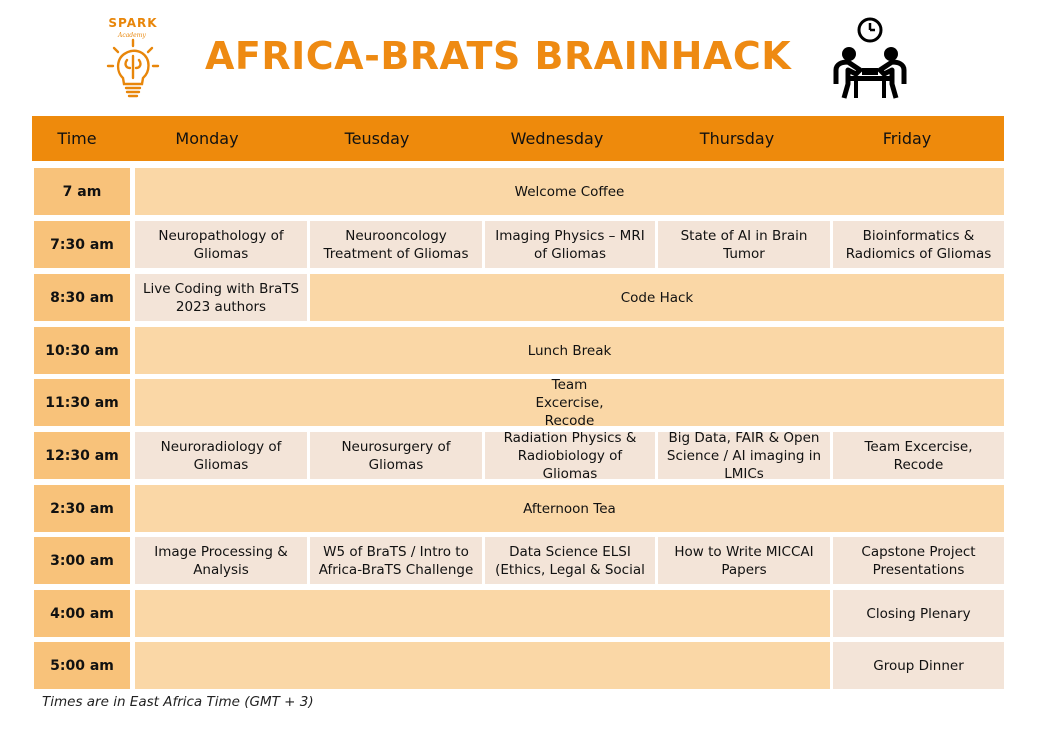 This screenshot has width=1037, height=735. I want to click on session-cell: Neuroradiology of Gliomas, so click(221, 455).